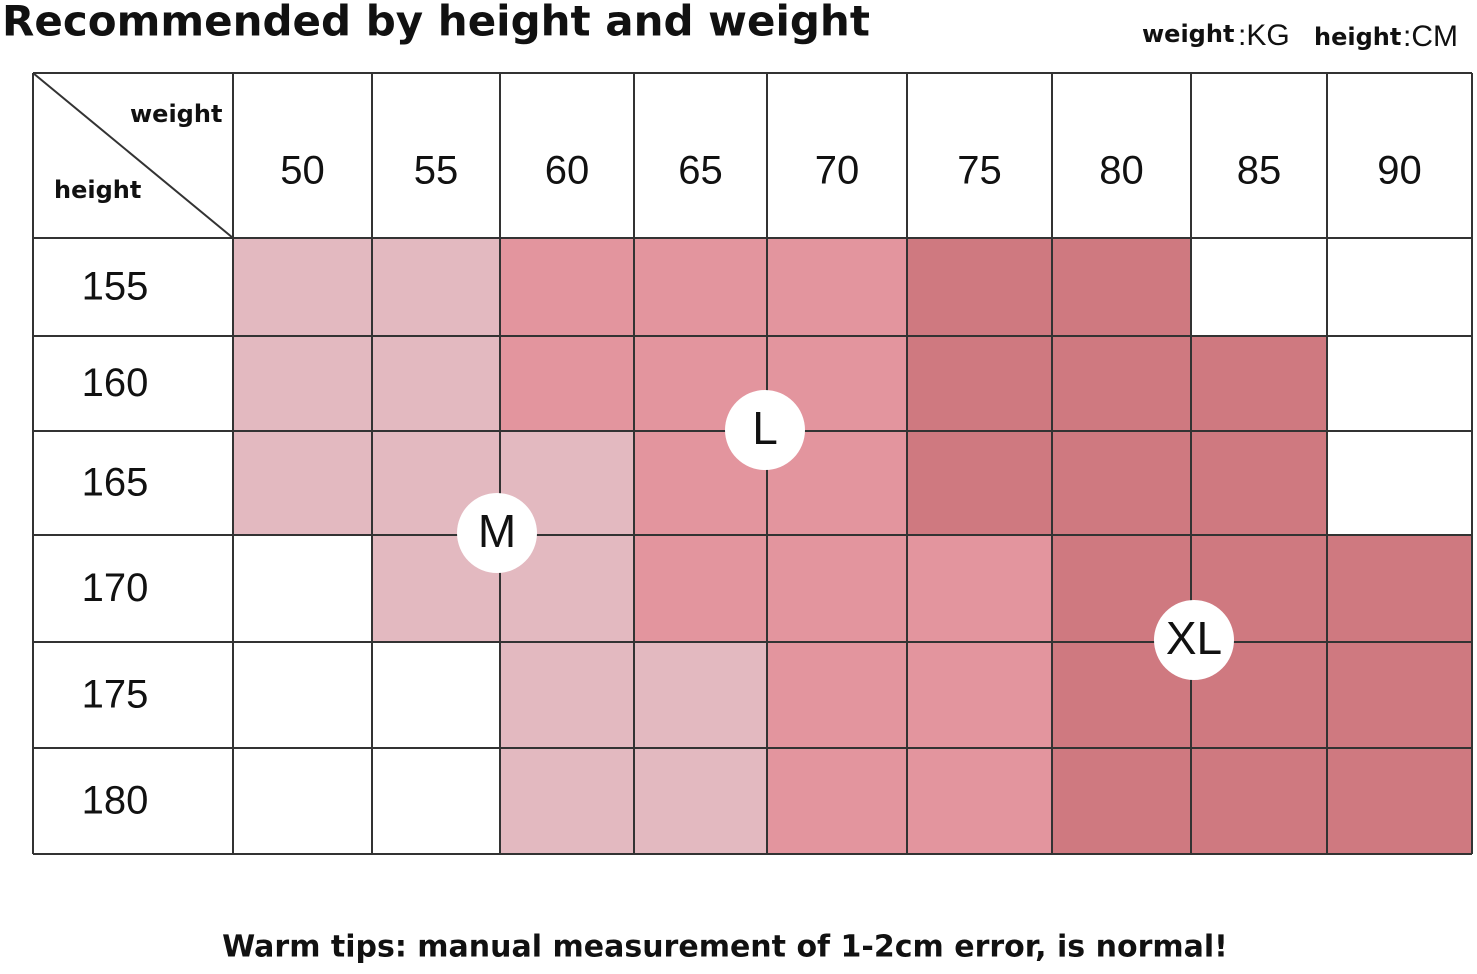 The image size is (1477, 974). Describe the element at coordinates (1188, 34) in the screenshot. I see `unit-label: weight` at that location.